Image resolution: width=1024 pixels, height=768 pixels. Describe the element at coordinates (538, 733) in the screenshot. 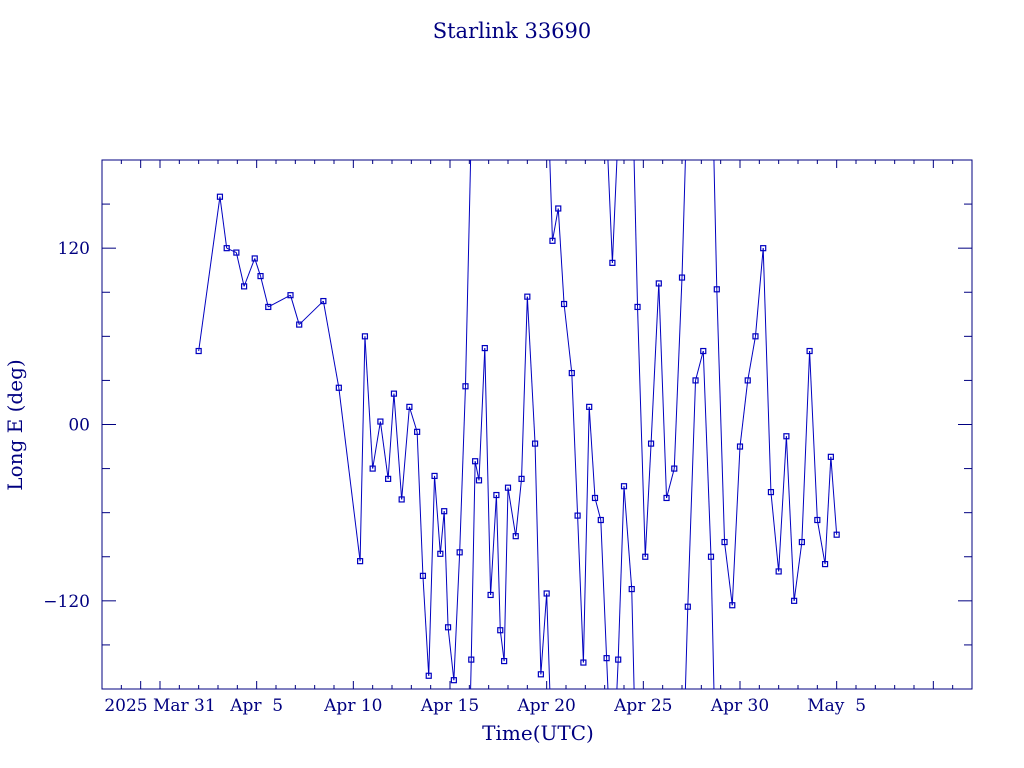

I see `x-axis-label: Time(UTC)` at that location.